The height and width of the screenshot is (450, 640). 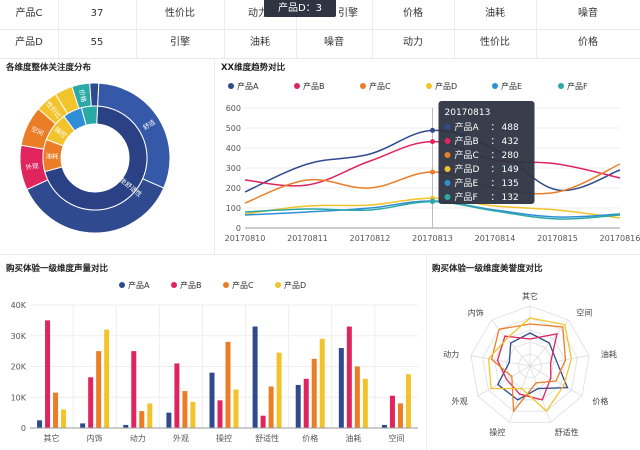 What do you see at coordinates (19, 336) in the screenshot?
I see `bar-ytick-label: 30K` at bounding box center [19, 336].